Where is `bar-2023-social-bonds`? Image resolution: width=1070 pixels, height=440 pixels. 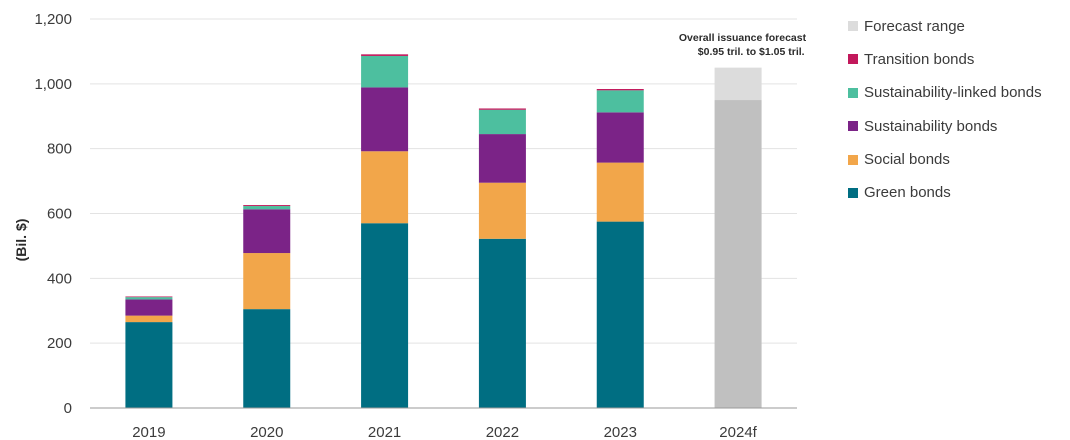
bar-2023-social-bonds is located at coordinates (620, 192).